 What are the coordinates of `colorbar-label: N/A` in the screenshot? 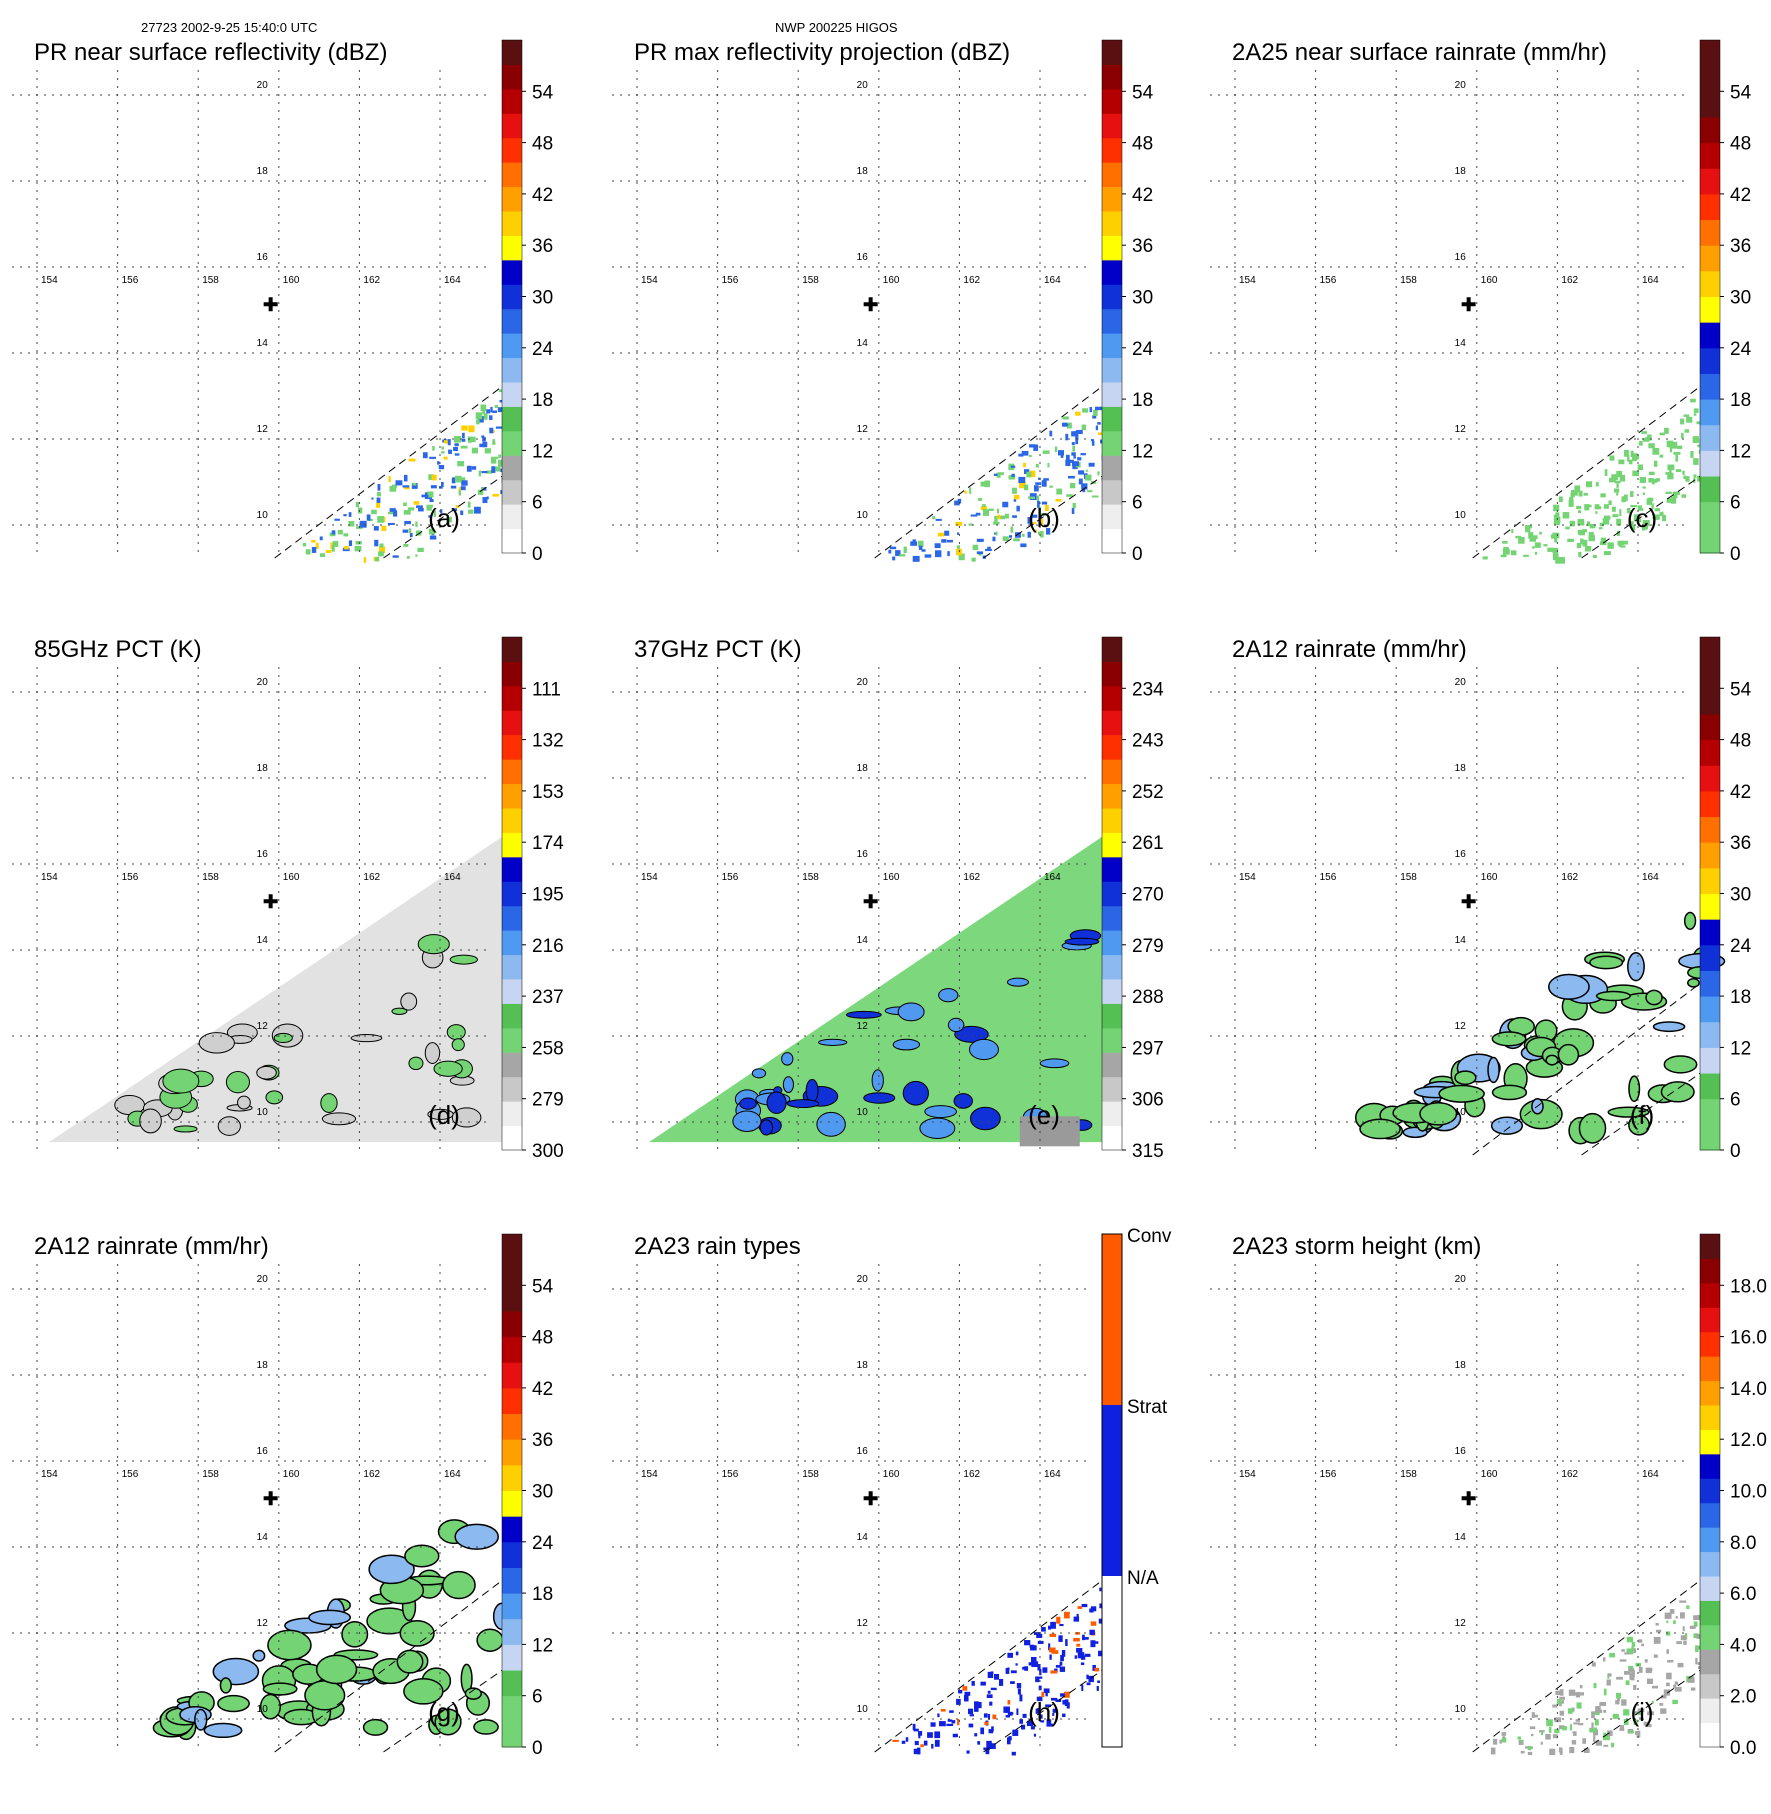 It's located at (1143, 1578).